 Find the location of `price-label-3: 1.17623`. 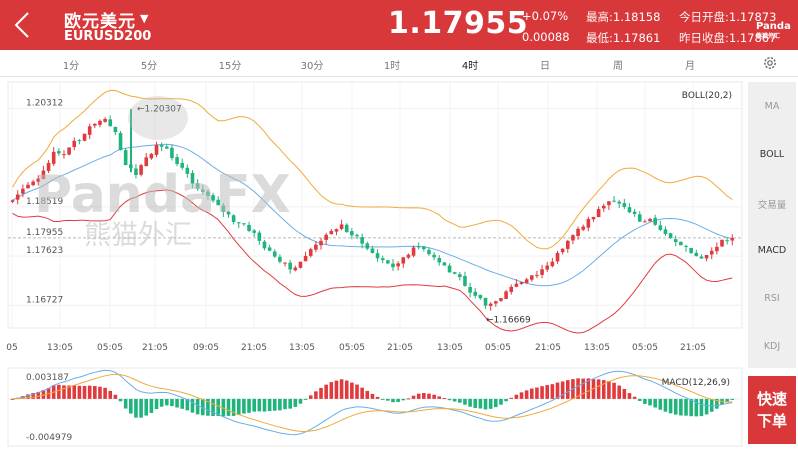

price-label-3: 1.17623 is located at coordinates (44, 251).